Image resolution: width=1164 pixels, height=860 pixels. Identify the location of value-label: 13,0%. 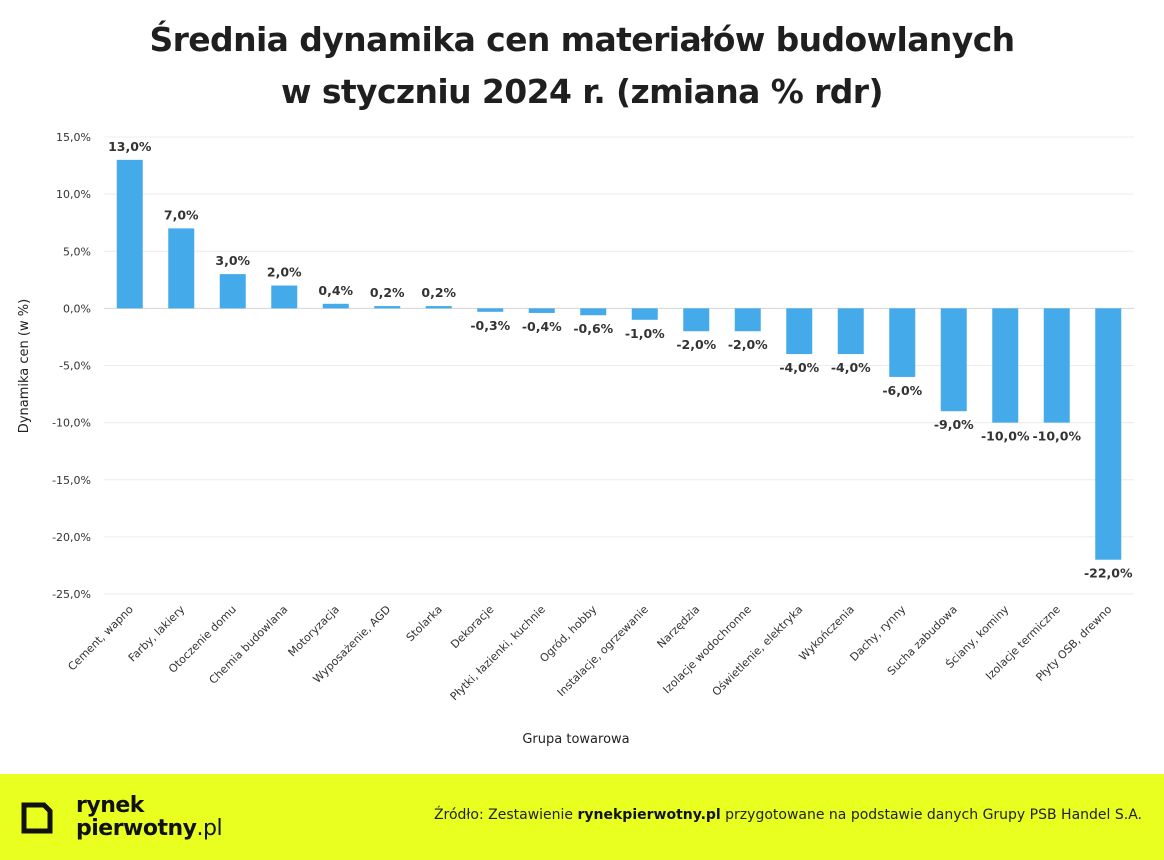
(130, 146).